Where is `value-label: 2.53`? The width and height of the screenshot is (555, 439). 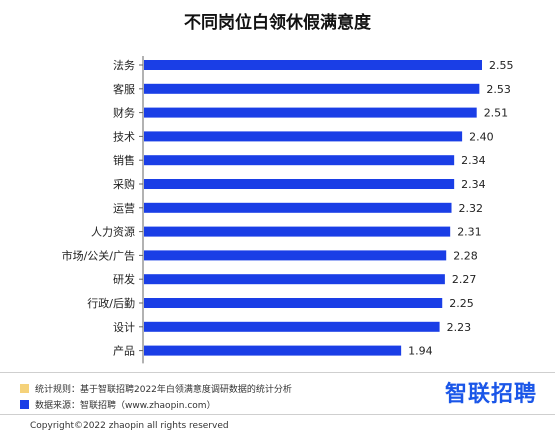 value-label: 2.53 is located at coordinates (498, 89).